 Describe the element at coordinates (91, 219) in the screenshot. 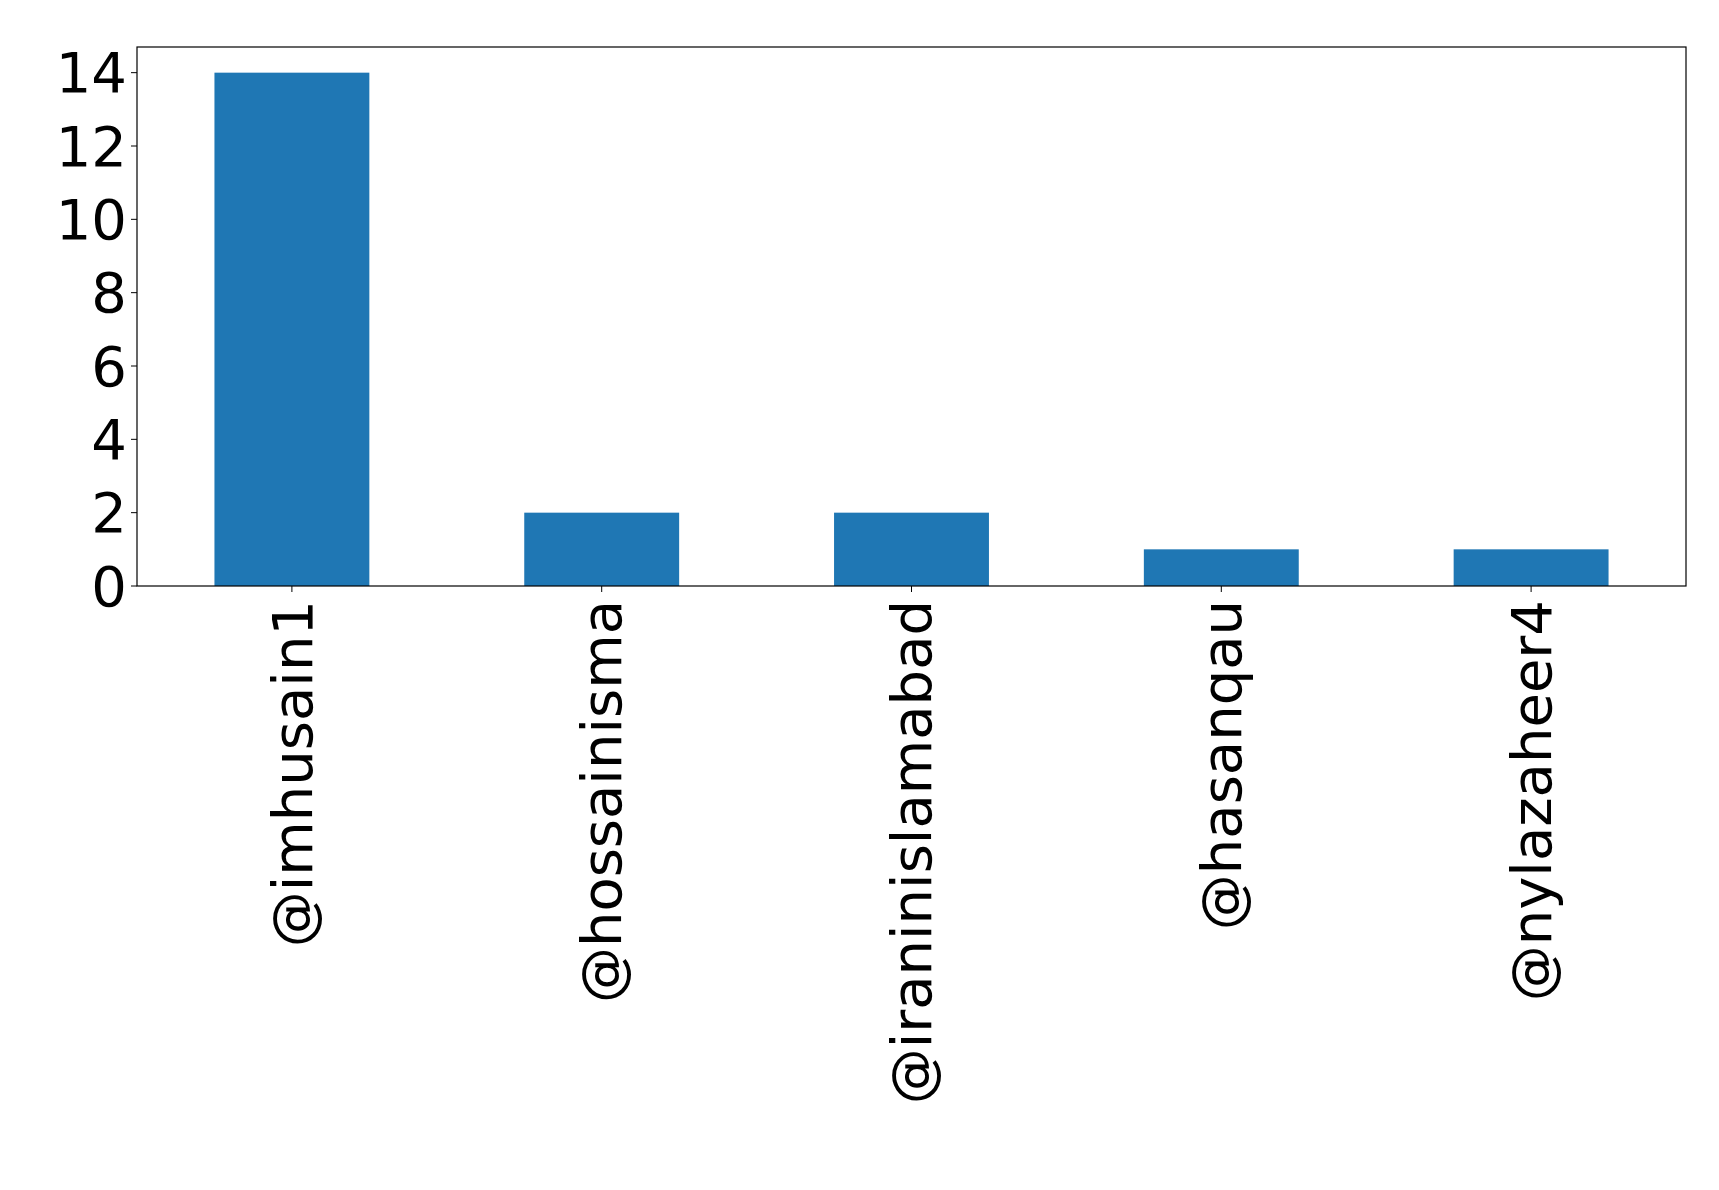

I see `y-tick-label: 10` at that location.